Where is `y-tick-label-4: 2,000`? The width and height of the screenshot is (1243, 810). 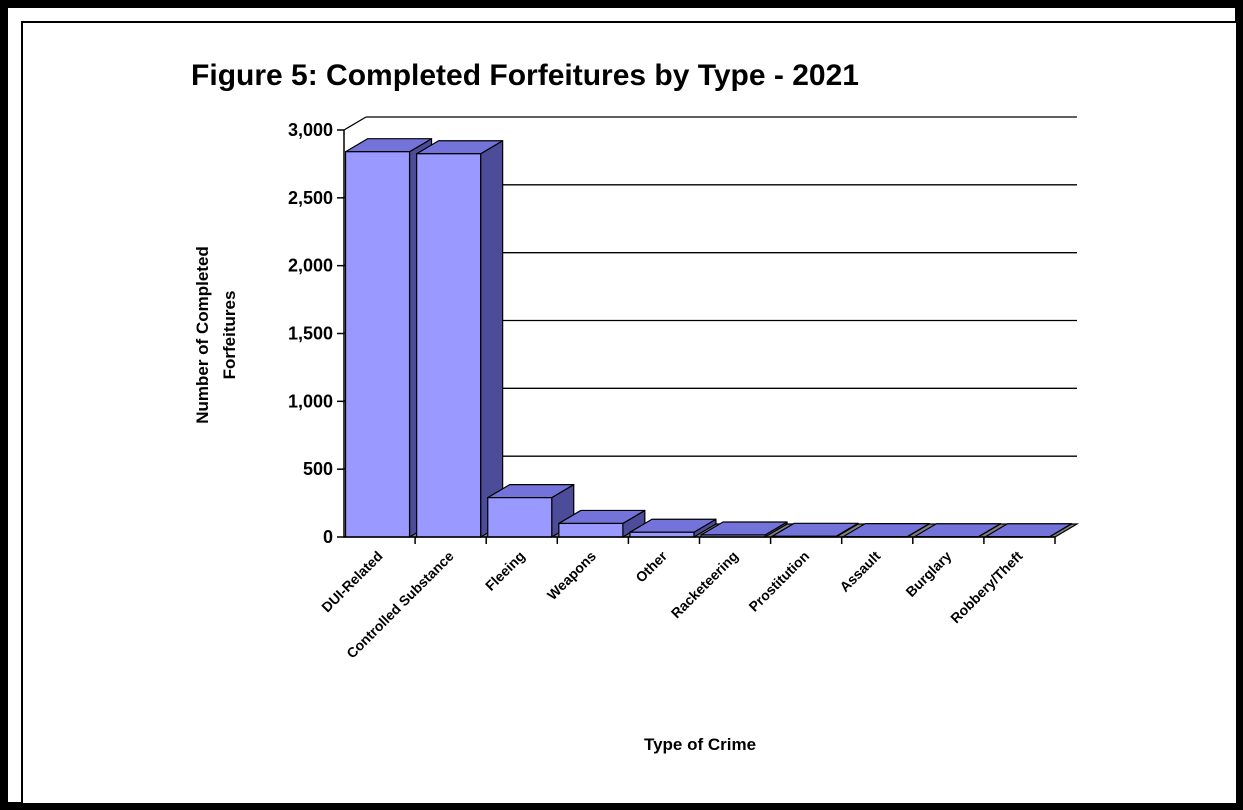
y-tick-label-4: 2,000 is located at coordinates (310, 266).